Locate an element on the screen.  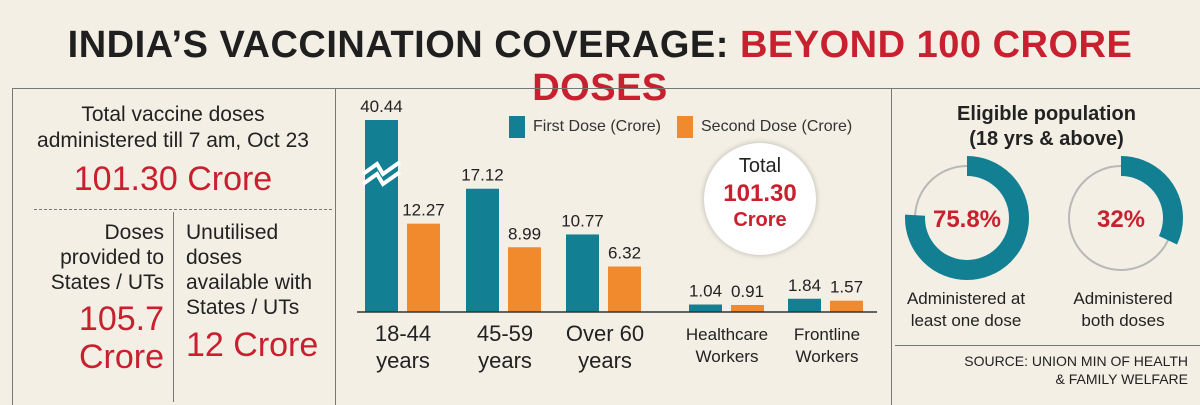
donut-percent-label: 32% is located at coordinates (1121, 219).